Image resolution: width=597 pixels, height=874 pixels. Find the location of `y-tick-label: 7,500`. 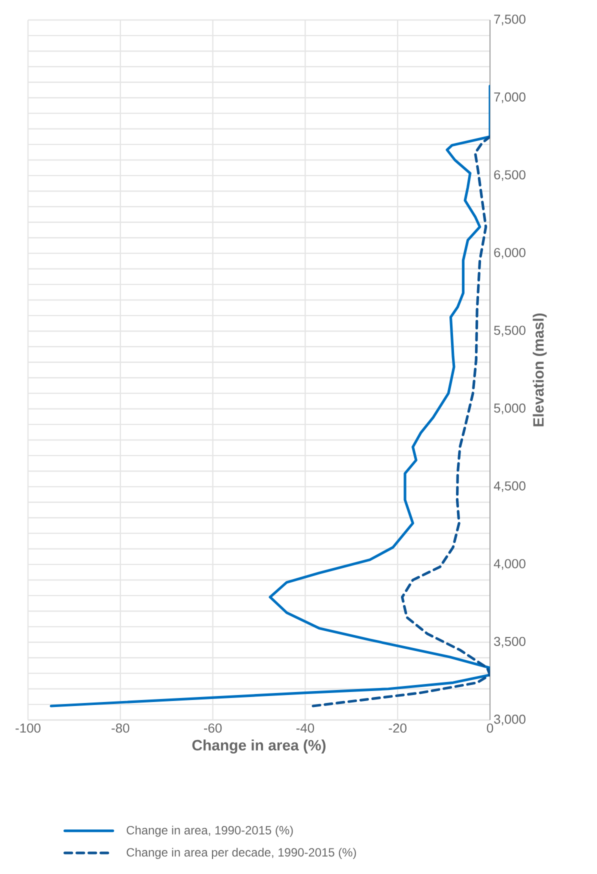

y-tick-label: 7,500 is located at coordinates (510, 20).